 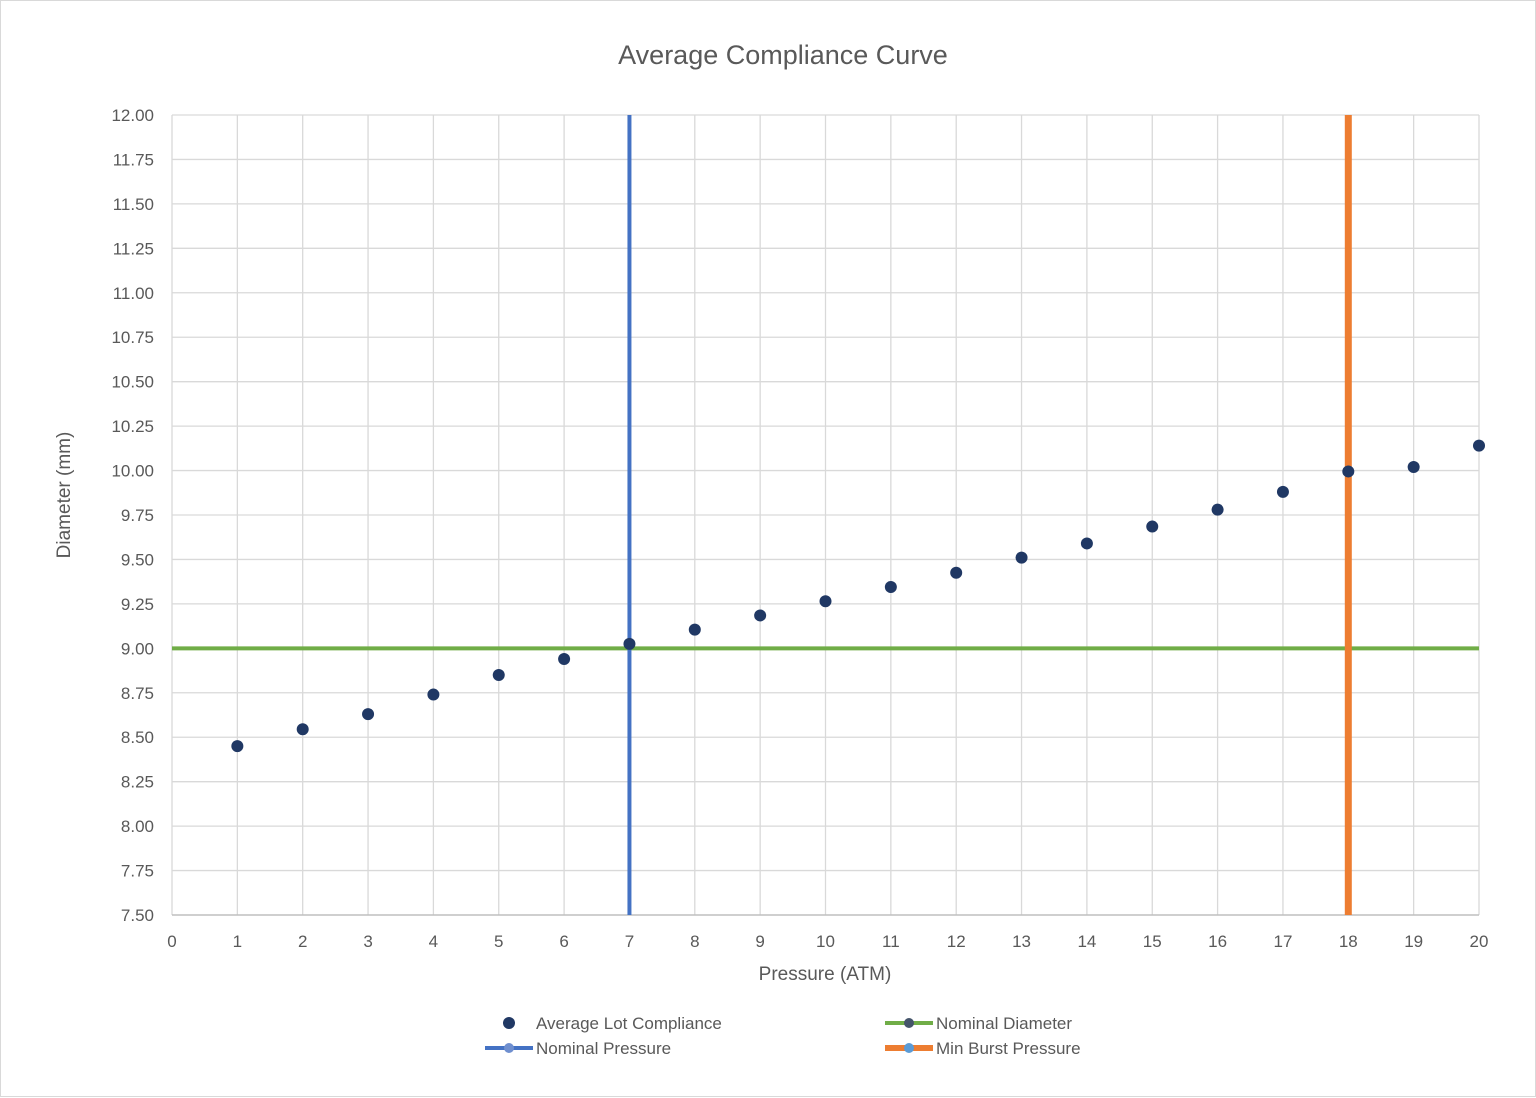 I want to click on y-tick-label: 11.25, so click(x=133, y=248).